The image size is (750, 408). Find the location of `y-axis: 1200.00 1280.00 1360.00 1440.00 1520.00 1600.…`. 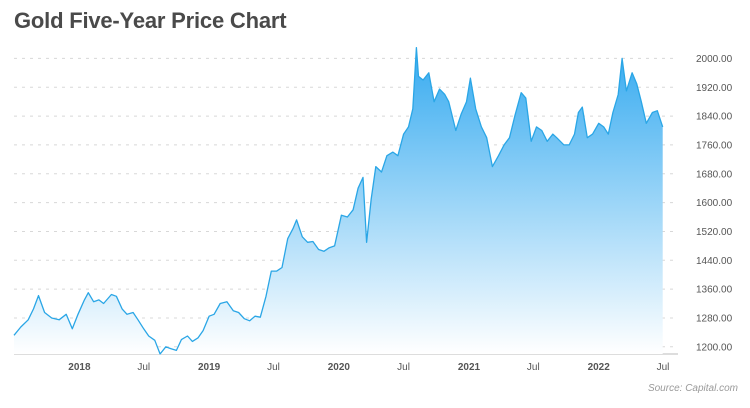

y-axis: 1200.00 1280.00 1360.00 1440.00 1520.00 1600.… is located at coordinates (714, 203).